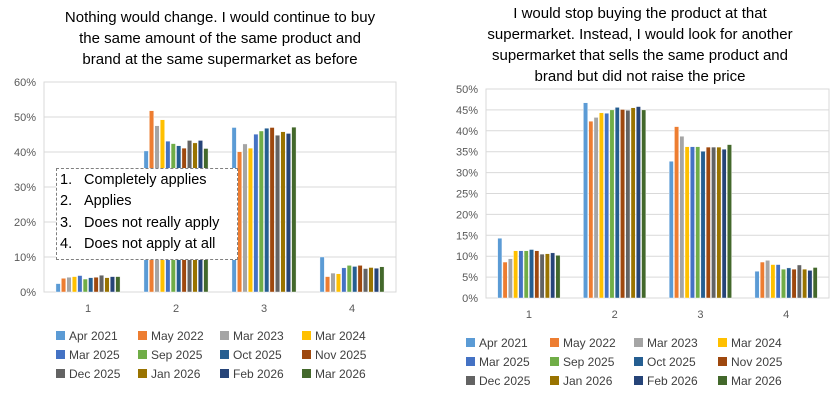 This screenshot has height=402, width=840. I want to click on bar-right-cat3-may-2022, so click(676, 212).